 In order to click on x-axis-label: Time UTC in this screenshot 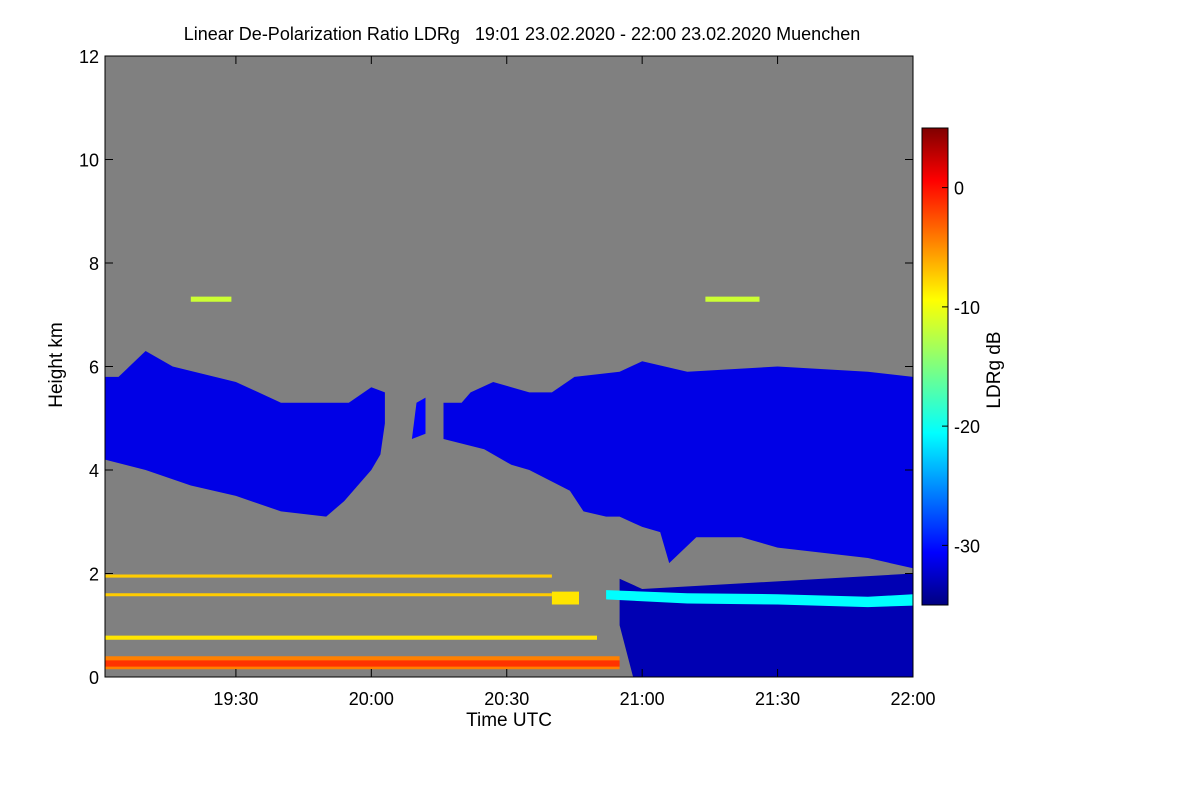, I will do `click(509, 720)`.